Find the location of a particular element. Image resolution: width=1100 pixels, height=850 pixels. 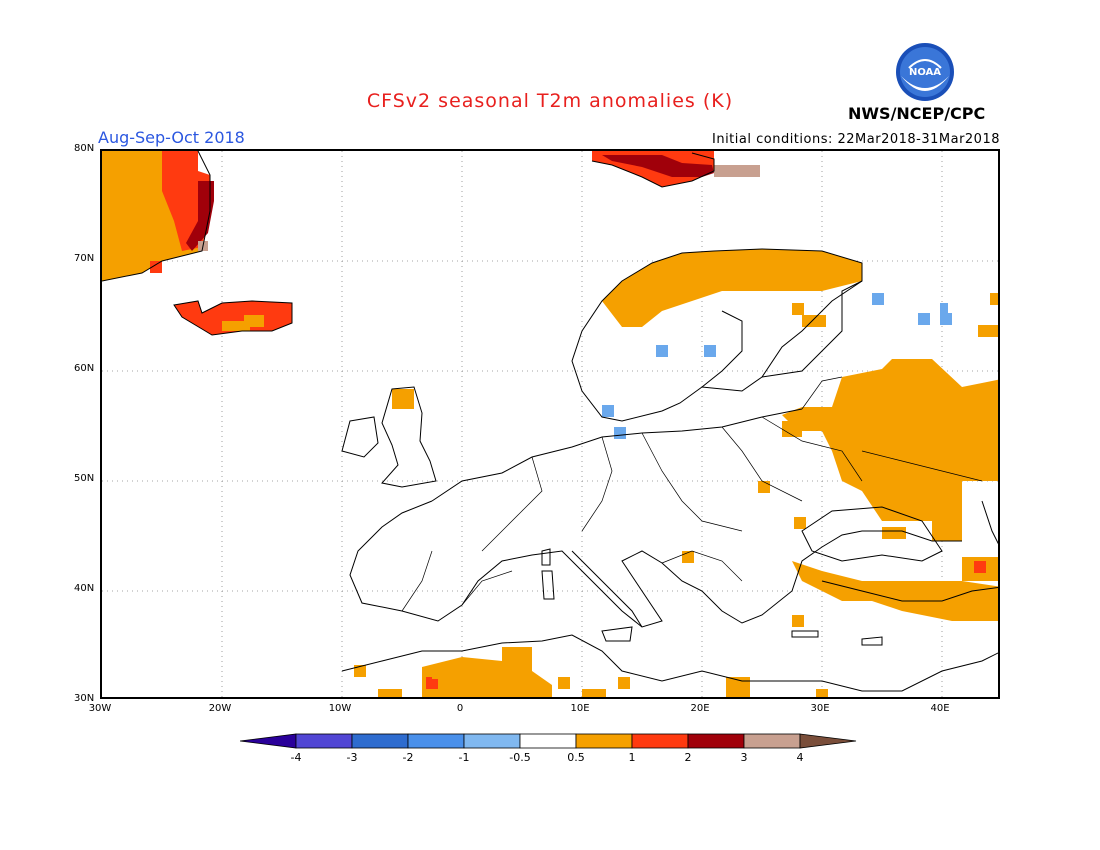

lon-label: 0 is located at coordinates (460, 708).